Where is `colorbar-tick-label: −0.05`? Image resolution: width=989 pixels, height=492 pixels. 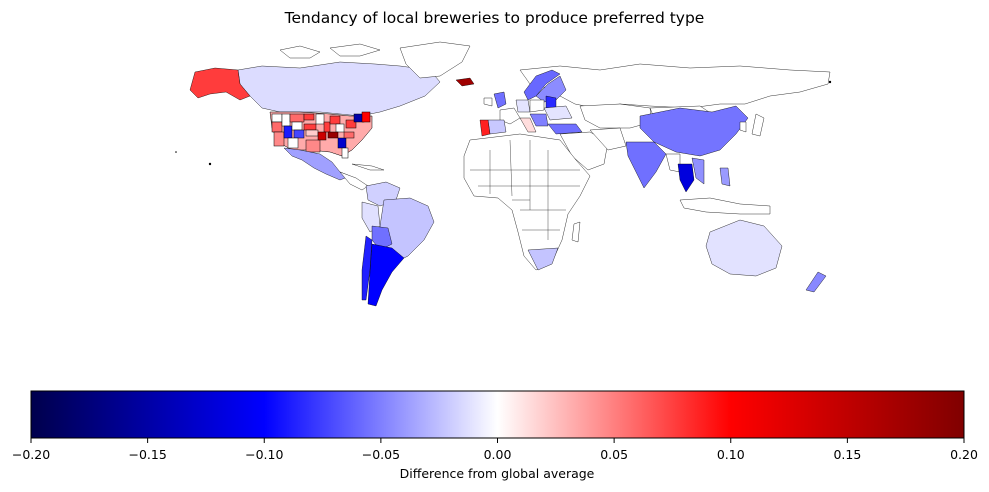 colorbar-tick-label: −0.05 is located at coordinates (381, 454).